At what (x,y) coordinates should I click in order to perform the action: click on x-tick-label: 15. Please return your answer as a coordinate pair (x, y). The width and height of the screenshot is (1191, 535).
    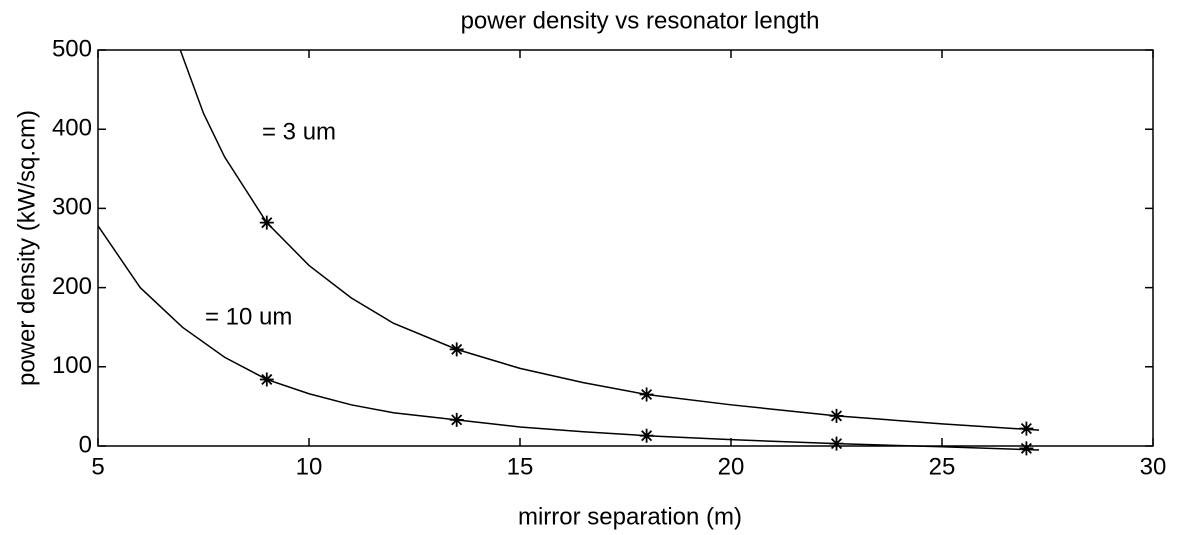
    Looking at the image, I should click on (520, 466).